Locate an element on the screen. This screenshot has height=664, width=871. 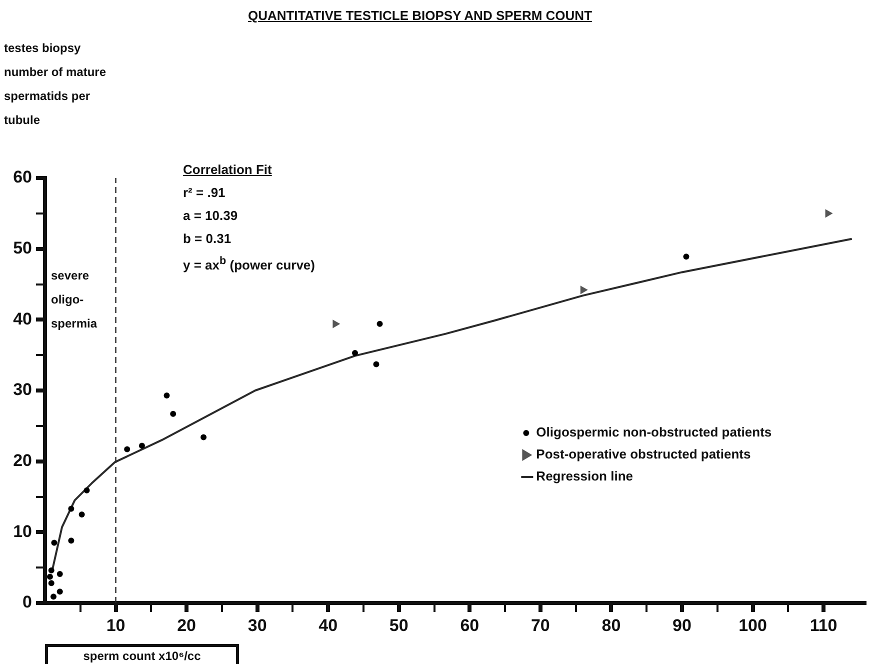
x-tick-label: 110 is located at coordinates (824, 625).